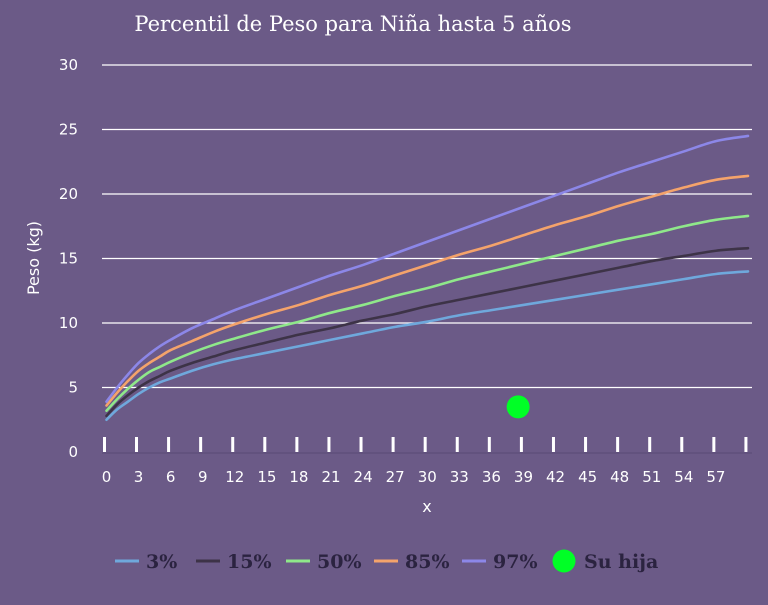 The image size is (768, 605). Describe the element at coordinates (651, 477) in the screenshot. I see `x-tick-label: 51` at that location.